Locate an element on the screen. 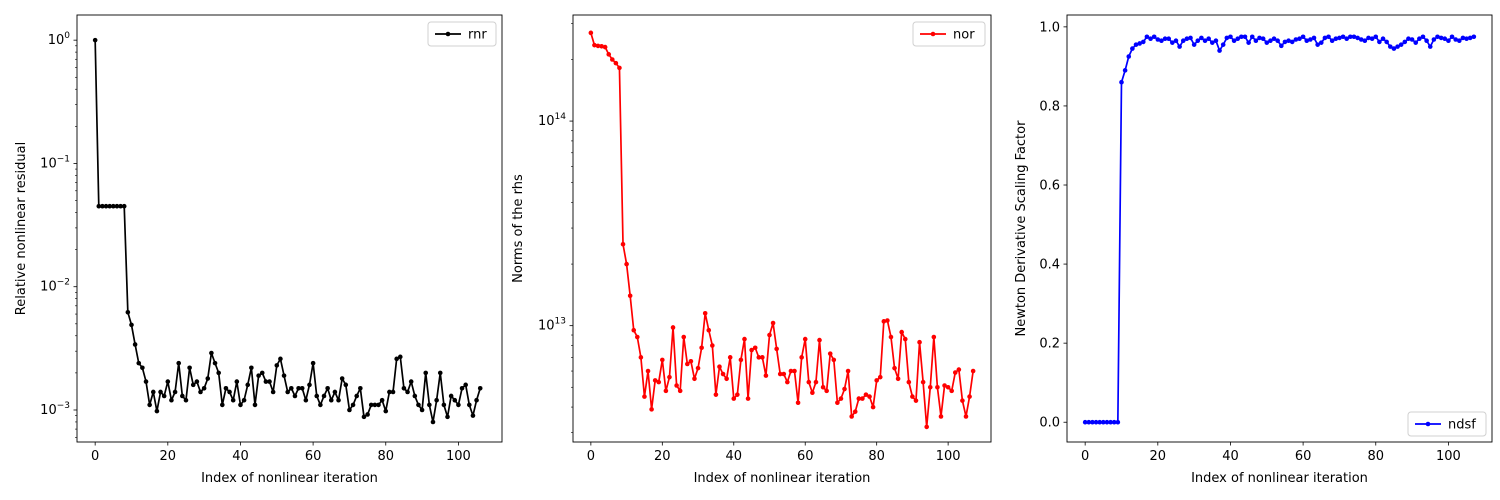 The width and height of the screenshot is (1500, 500). legend: nor is located at coordinates (949, 34).